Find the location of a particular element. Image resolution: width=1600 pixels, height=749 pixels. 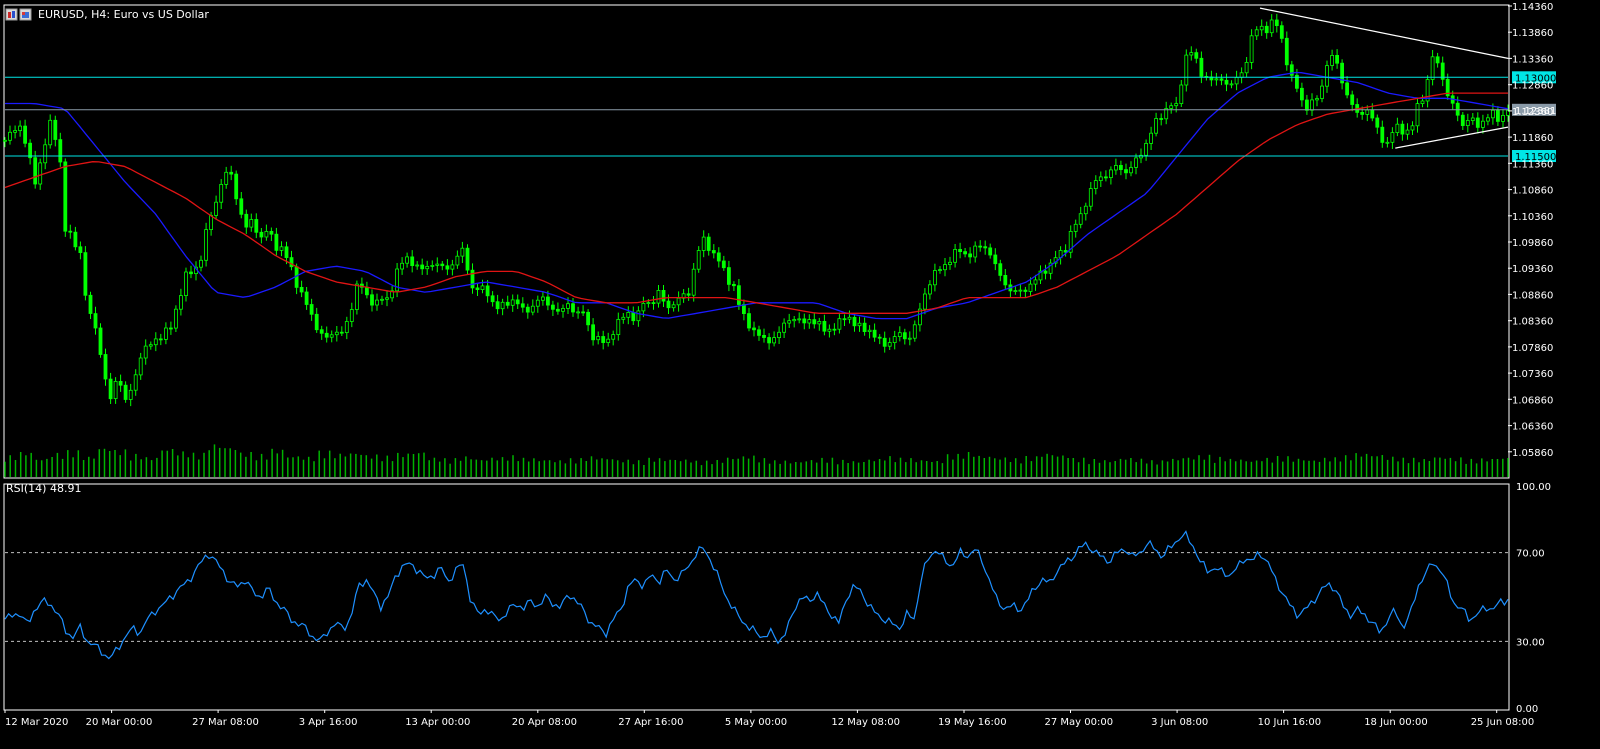

time-tick-label: 13 Apr 00:00 is located at coordinates (437, 722).